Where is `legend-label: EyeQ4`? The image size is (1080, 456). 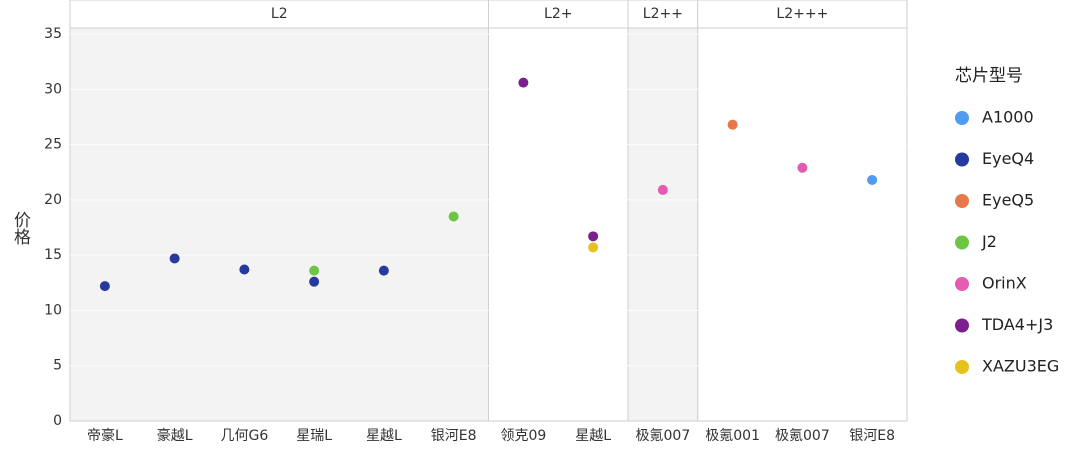
legend-label: EyeQ4 is located at coordinates (1008, 158).